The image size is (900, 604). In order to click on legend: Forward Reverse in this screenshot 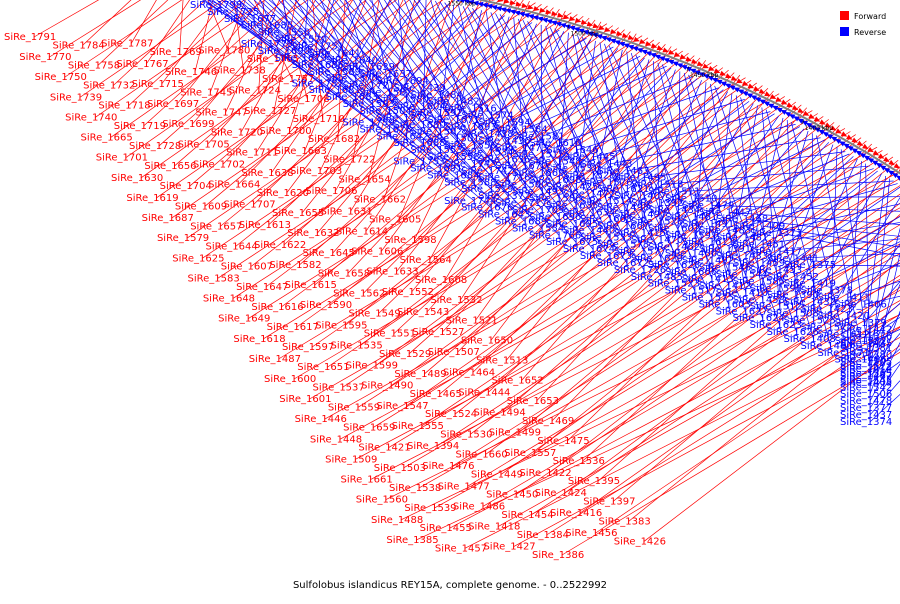, I will do `click(863, 24)`.